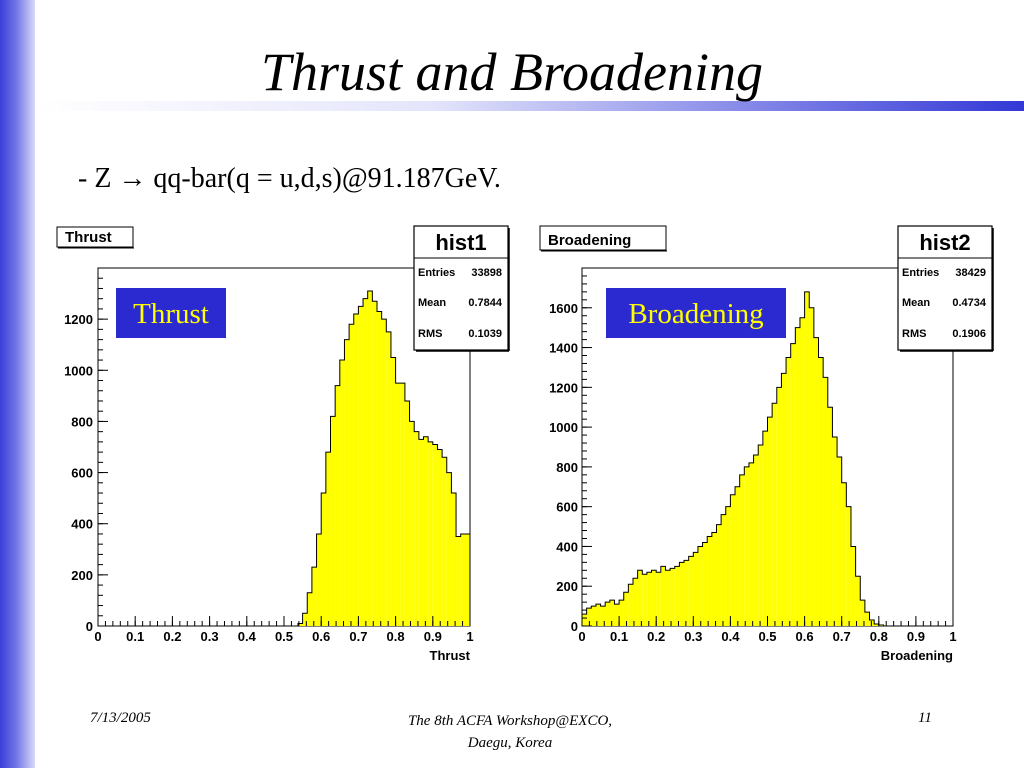 The image size is (1024, 768). I want to click on x-axis-label: Thrust, so click(450, 655).